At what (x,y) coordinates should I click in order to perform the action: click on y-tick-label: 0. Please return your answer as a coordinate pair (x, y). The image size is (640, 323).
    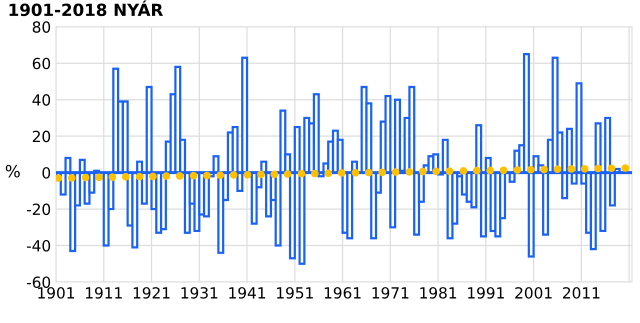
    Looking at the image, I should click on (46, 173).